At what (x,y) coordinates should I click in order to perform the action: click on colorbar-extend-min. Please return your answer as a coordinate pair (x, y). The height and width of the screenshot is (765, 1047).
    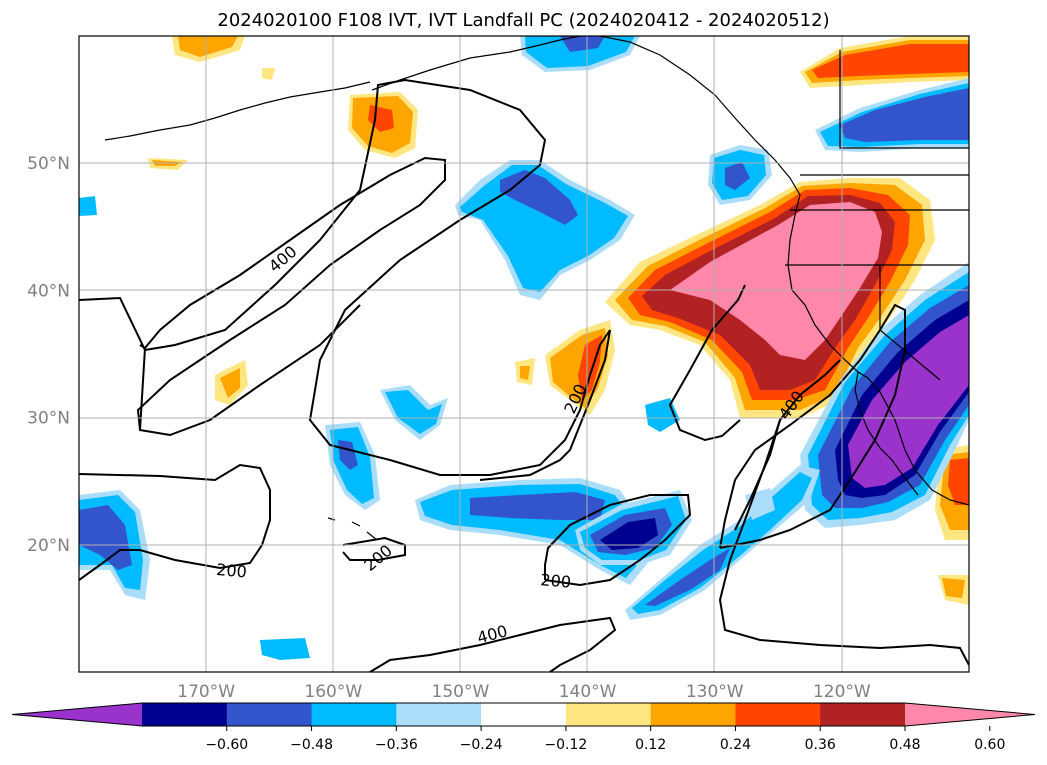
    Looking at the image, I should click on (77, 714).